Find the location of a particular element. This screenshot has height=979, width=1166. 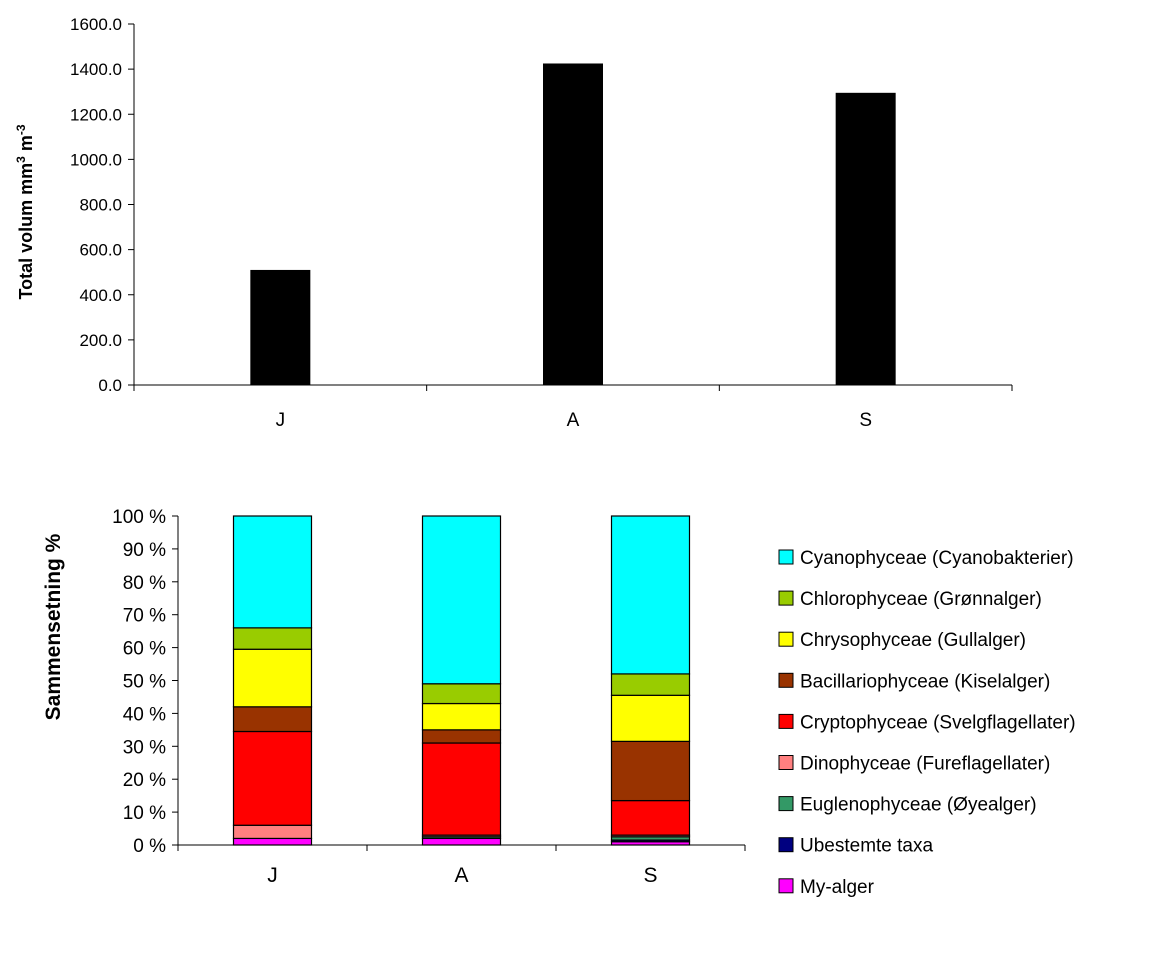

y-axis-title-sup1: 3 is located at coordinates (21, 159).